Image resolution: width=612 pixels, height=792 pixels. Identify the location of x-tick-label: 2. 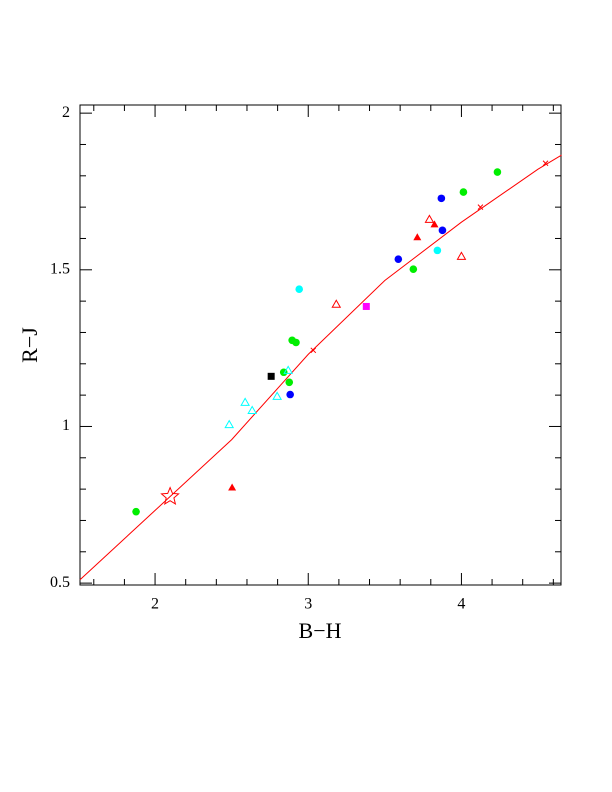
(155, 604).